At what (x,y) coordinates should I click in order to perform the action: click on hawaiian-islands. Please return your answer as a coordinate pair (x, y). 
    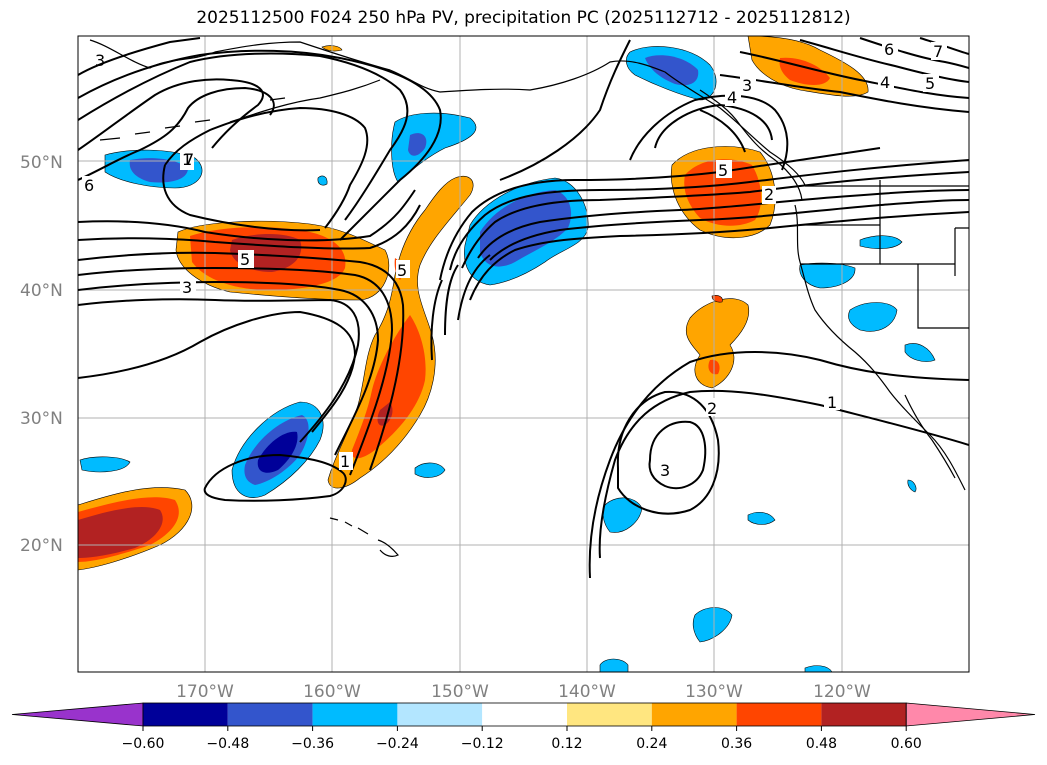
    Looking at the image, I should click on (364, 537).